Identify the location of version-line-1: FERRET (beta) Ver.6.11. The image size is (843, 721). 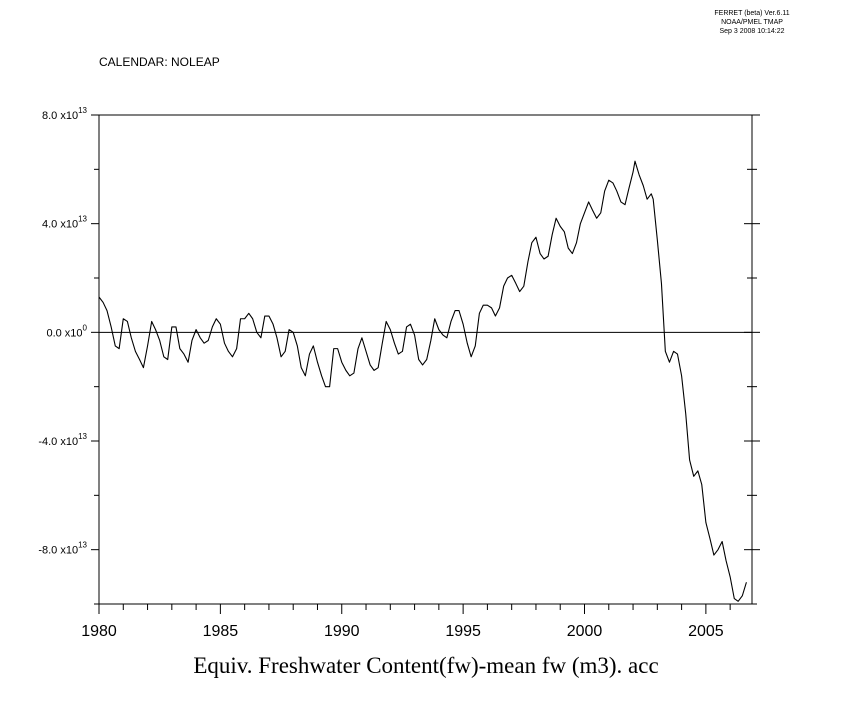
(751, 13).